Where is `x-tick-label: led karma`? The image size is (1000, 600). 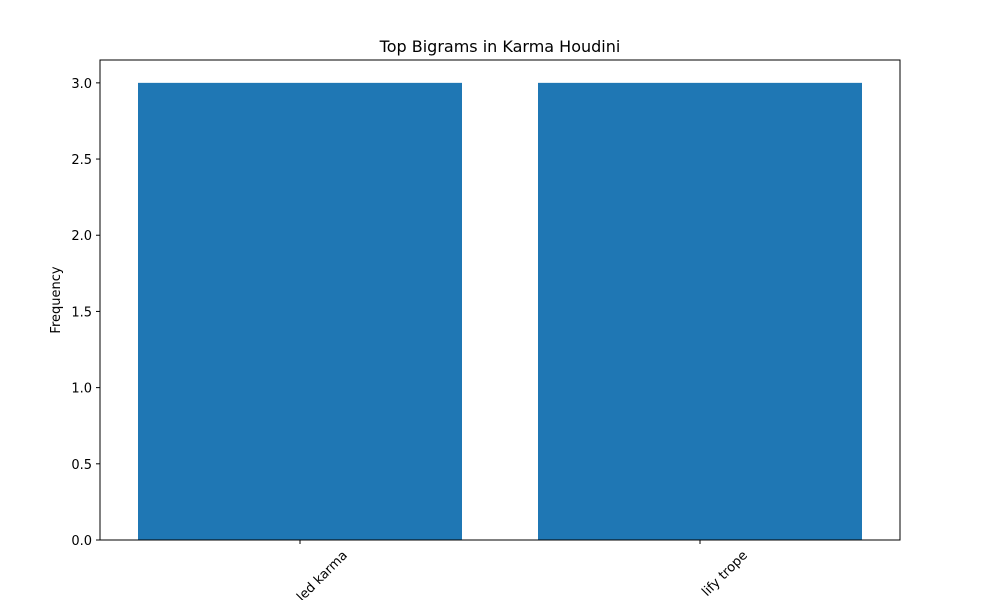
x-tick-label: led karma is located at coordinates (322, 574).